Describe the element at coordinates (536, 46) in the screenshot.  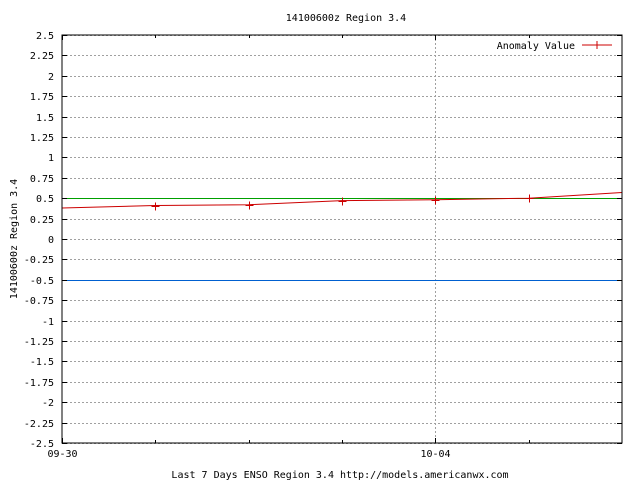
I see `legend-label: Anomaly Value` at that location.